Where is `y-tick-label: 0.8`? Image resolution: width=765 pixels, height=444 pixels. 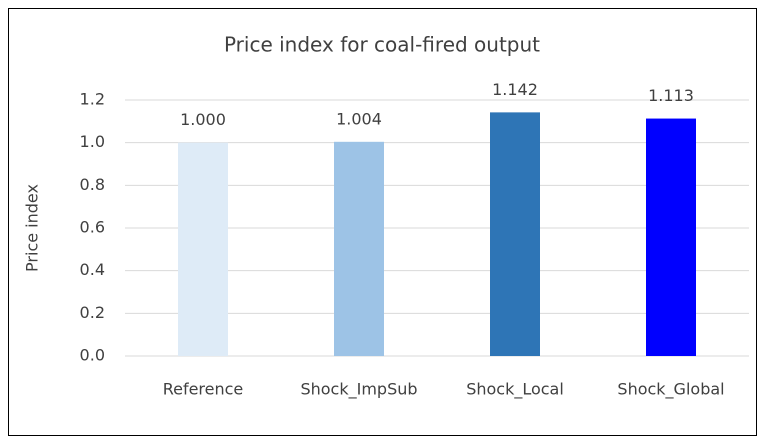
y-tick-label: 0.8 is located at coordinates (92, 184).